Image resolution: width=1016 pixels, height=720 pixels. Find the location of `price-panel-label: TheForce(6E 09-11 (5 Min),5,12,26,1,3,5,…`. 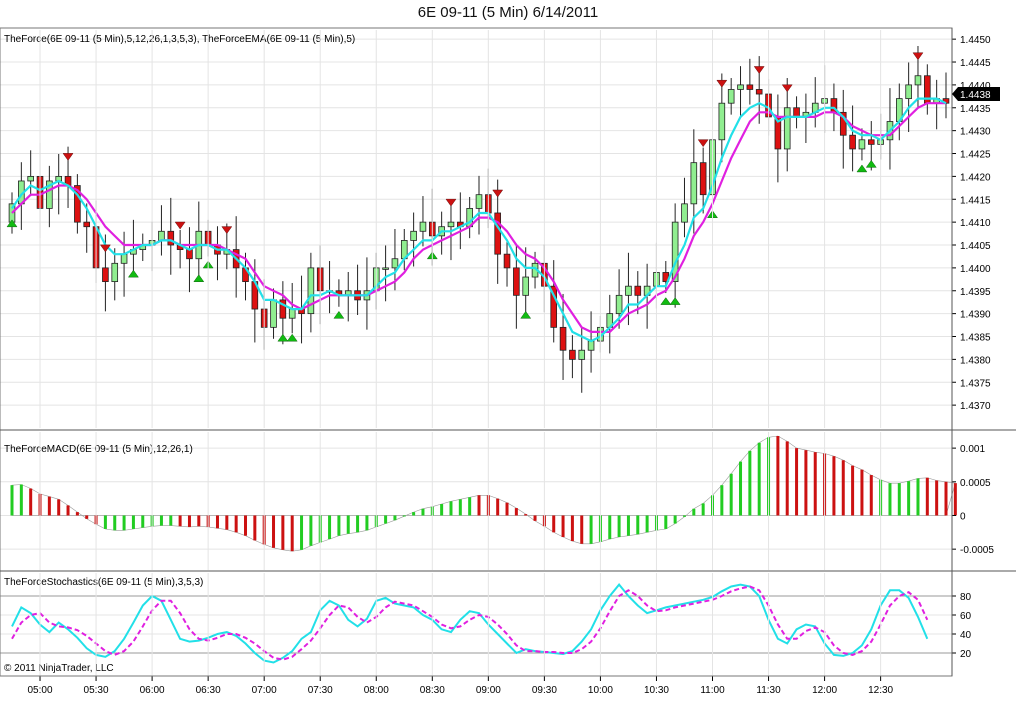

price-panel-label: TheForce(6E 09-11 (5 Min),5,12,26,1,3,5,… is located at coordinates (179, 39).